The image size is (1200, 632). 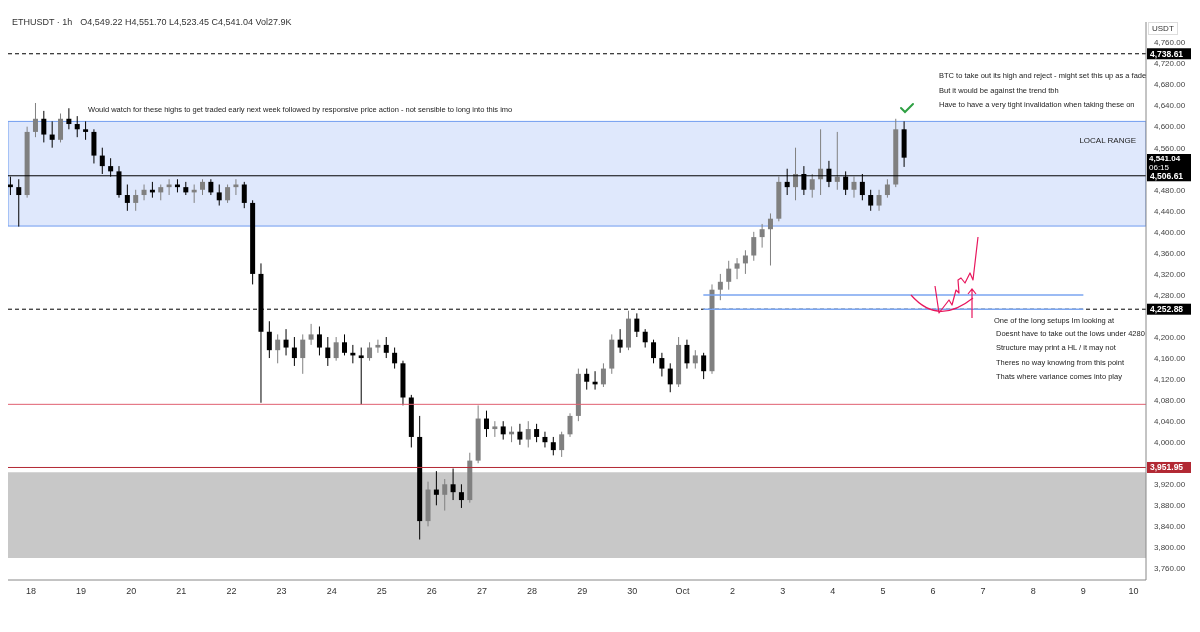 I want to click on x-tick-label: 2, so click(x=733, y=591).